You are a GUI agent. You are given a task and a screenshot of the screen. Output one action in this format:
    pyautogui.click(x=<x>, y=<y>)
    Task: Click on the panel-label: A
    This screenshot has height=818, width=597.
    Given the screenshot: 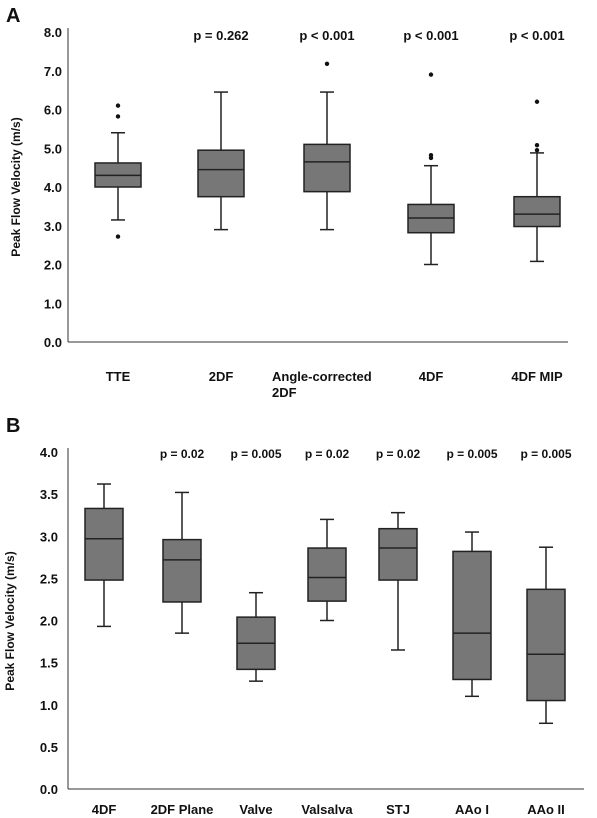 What is the action you would take?
    pyautogui.click(x=13, y=16)
    